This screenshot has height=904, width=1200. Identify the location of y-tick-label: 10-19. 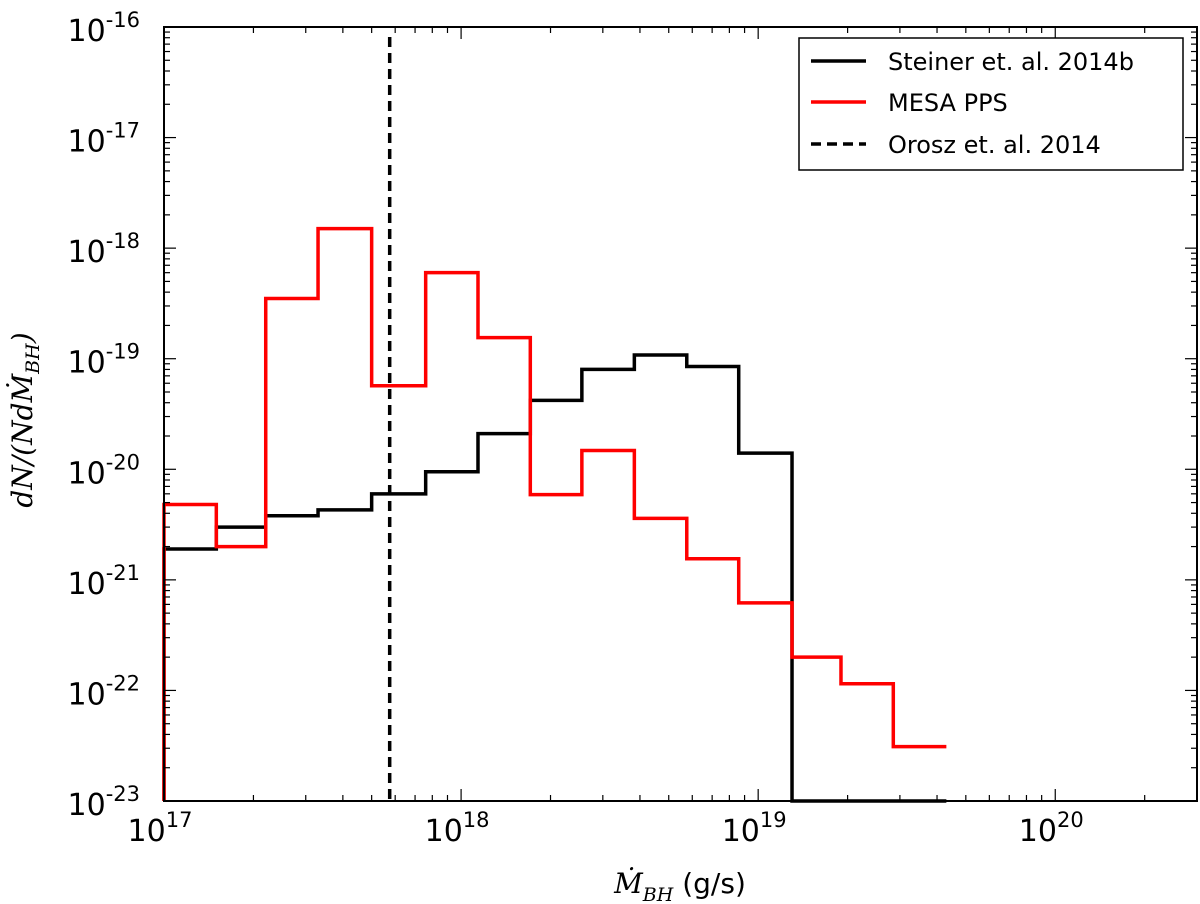
(104, 360).